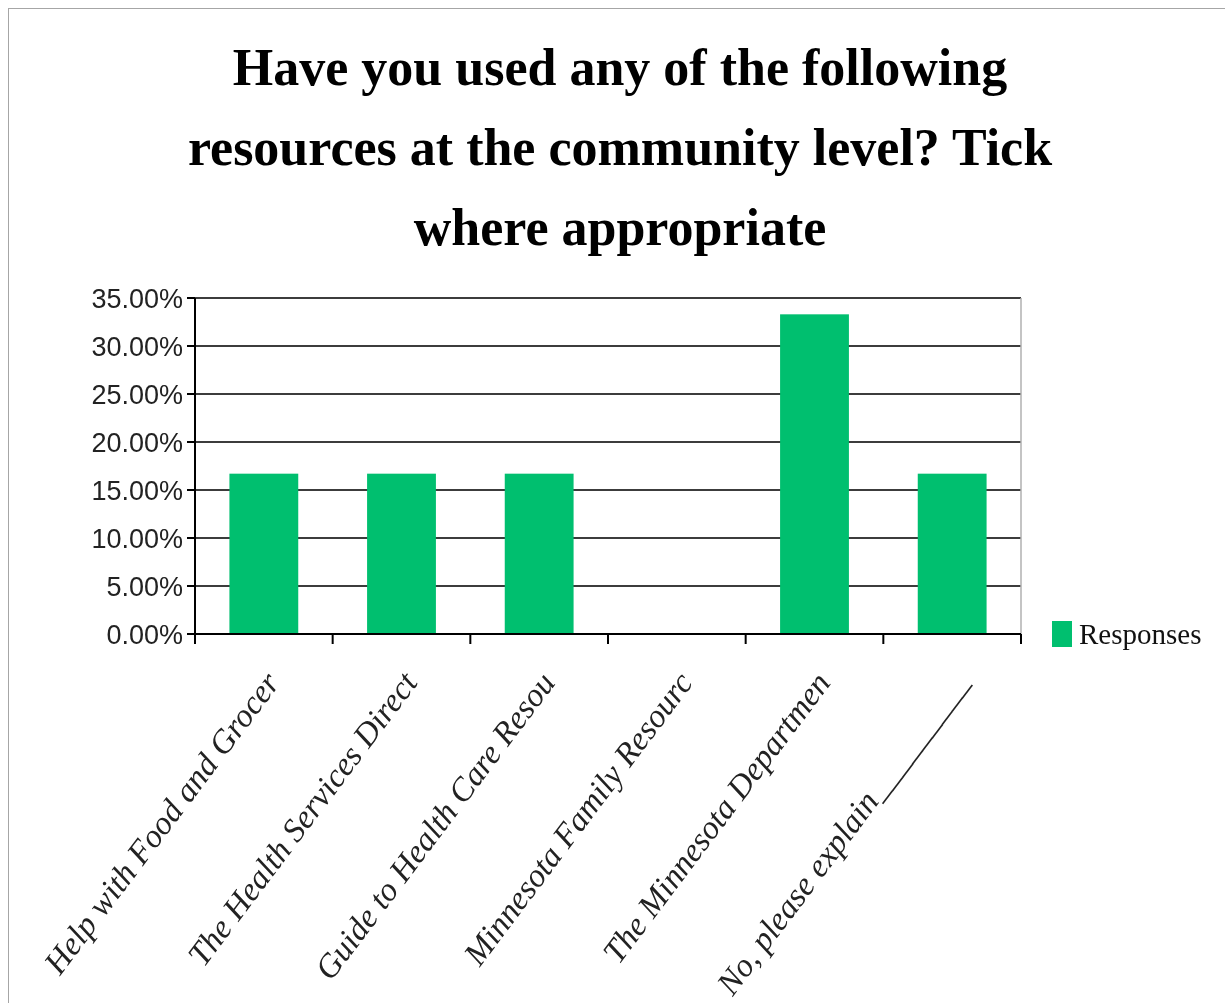 The width and height of the screenshot is (1225, 1003). Describe the element at coordinates (137, 298) in the screenshot. I see `y-tick-label: 35.00%` at that location.